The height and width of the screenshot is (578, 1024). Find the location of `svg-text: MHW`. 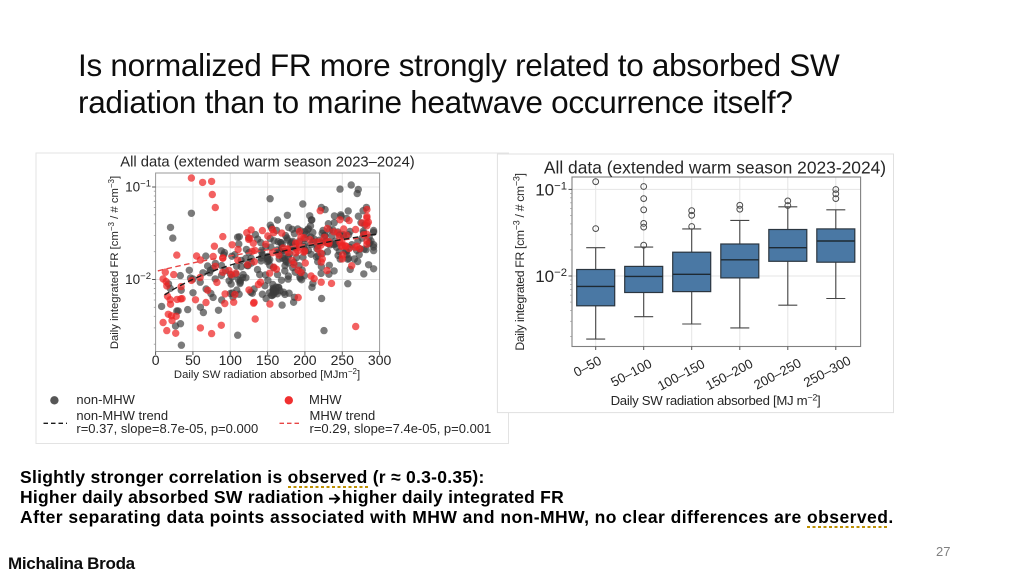

svg-text: MHW is located at coordinates (325, 399).